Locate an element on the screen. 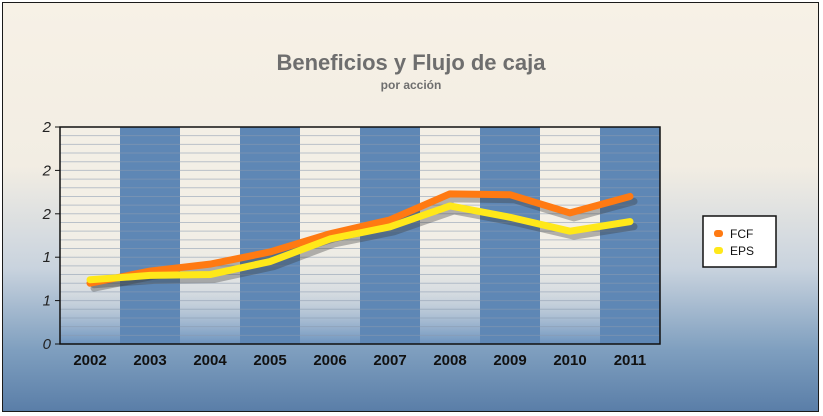 The image size is (823, 416). x-tick-label: 2007 is located at coordinates (389, 360).